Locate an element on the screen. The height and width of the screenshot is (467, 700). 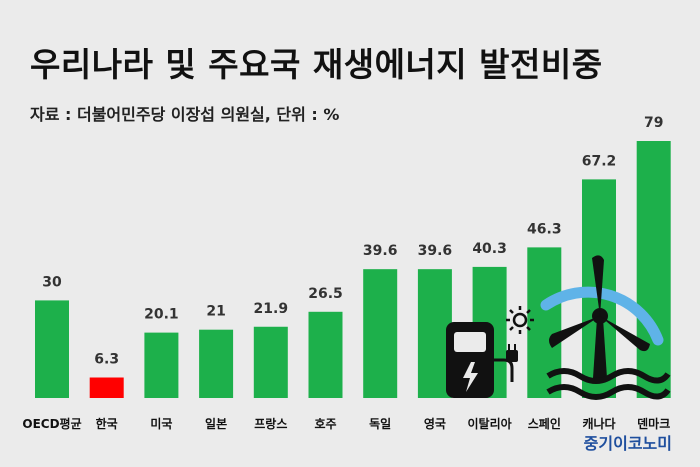
chart-title: 우리나라 및 주요국 재생에너지 발전비중 is located at coordinates (316, 64).